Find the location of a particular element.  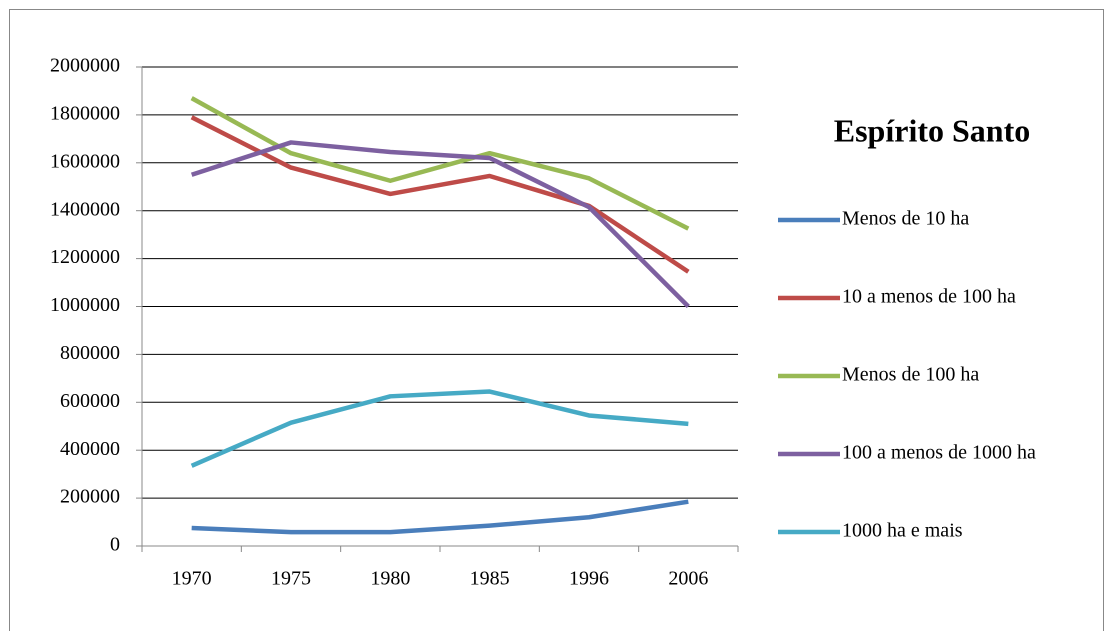

y-tick-label: 600000 is located at coordinates (90, 401).